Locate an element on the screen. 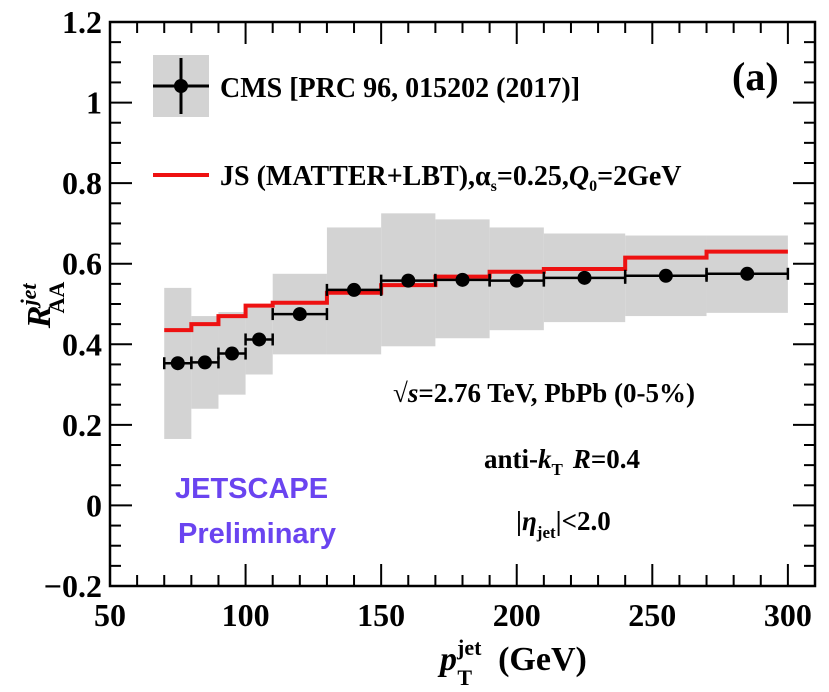 This screenshot has height=692, width=829. y-tick-labels: −0.2 0 0.2 0.4 0.6 0.8 1 1.2 is located at coordinates (73, 304).